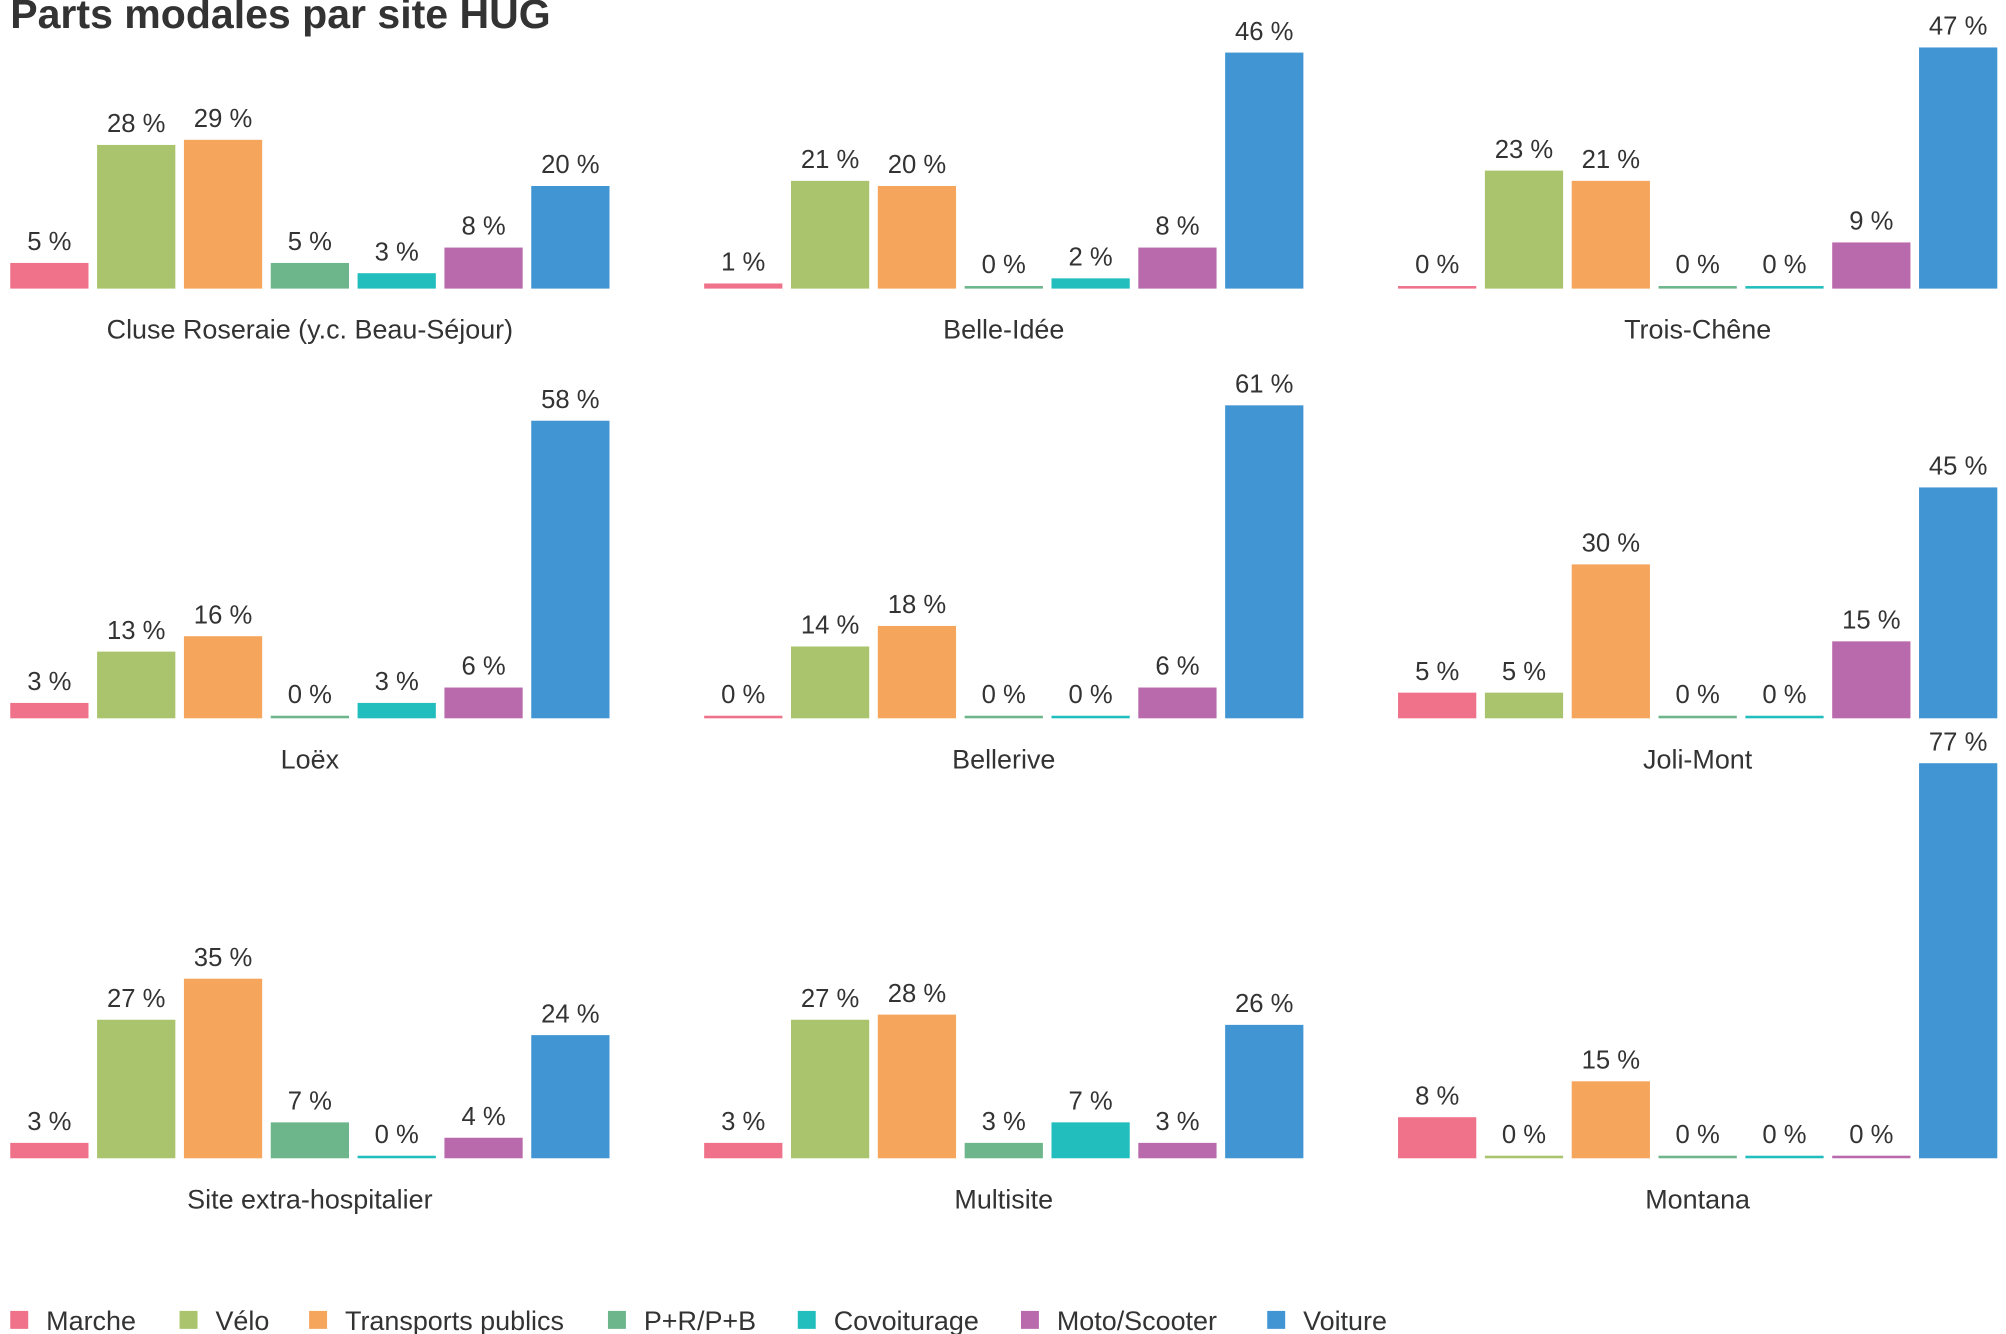 The width and height of the screenshot is (2006, 1334). What do you see at coordinates (1003, 1199) in the screenshot?
I see `panel-title: Multisite` at bounding box center [1003, 1199].